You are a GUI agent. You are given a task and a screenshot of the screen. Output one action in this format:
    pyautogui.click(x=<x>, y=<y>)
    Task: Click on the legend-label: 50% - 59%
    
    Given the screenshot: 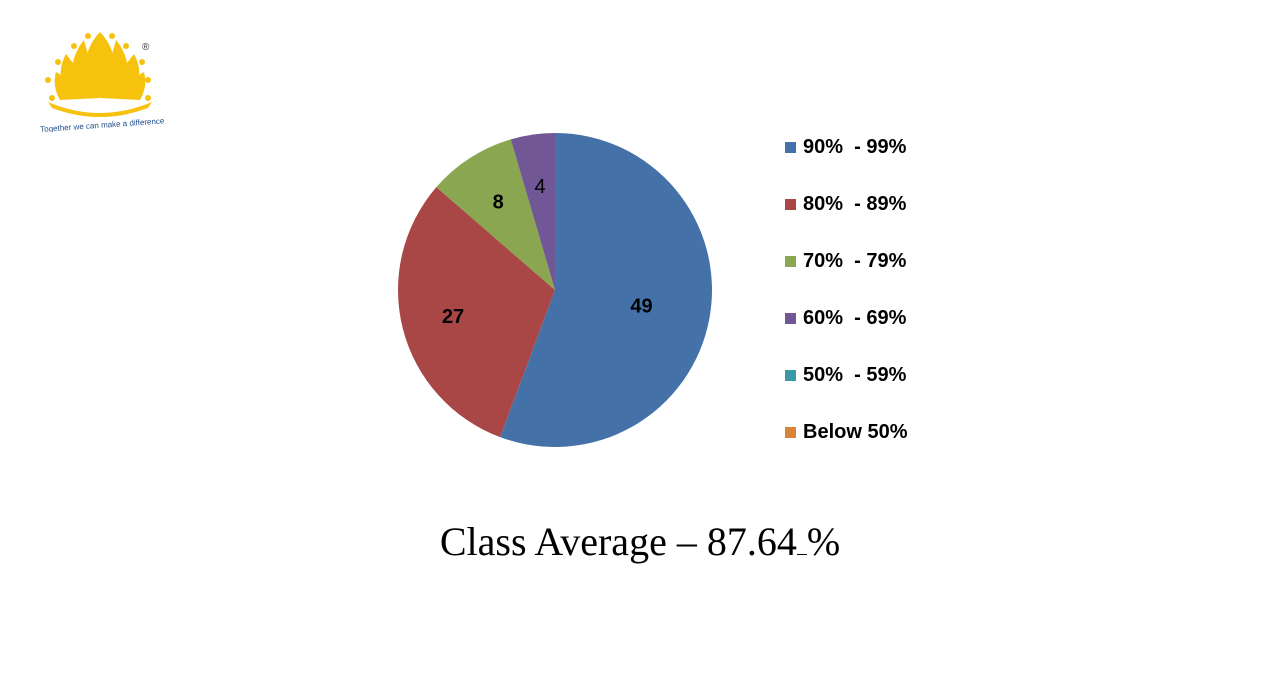 What is the action you would take?
    pyautogui.click(x=855, y=375)
    